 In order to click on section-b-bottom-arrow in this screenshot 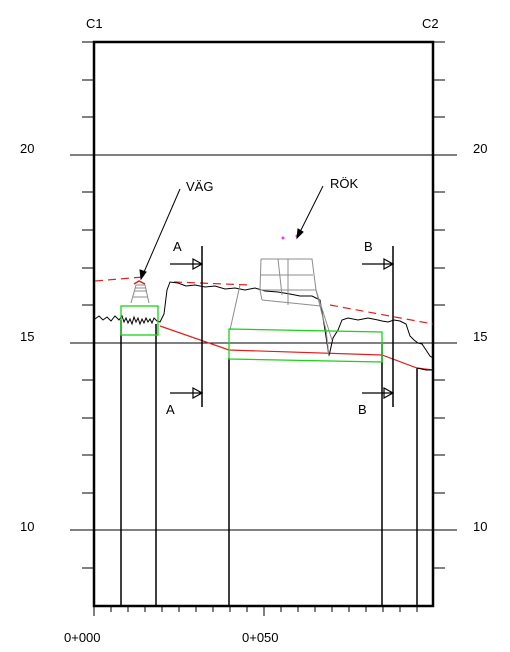, I will do `click(378, 393)`.